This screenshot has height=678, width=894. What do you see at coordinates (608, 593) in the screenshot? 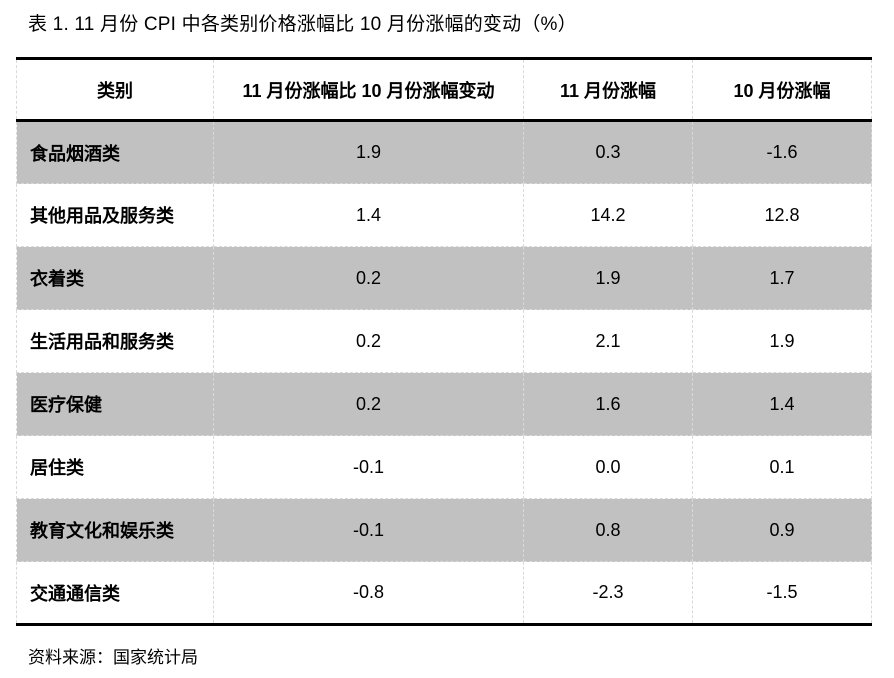
I see `value-cell: -2.3` at bounding box center [608, 593].